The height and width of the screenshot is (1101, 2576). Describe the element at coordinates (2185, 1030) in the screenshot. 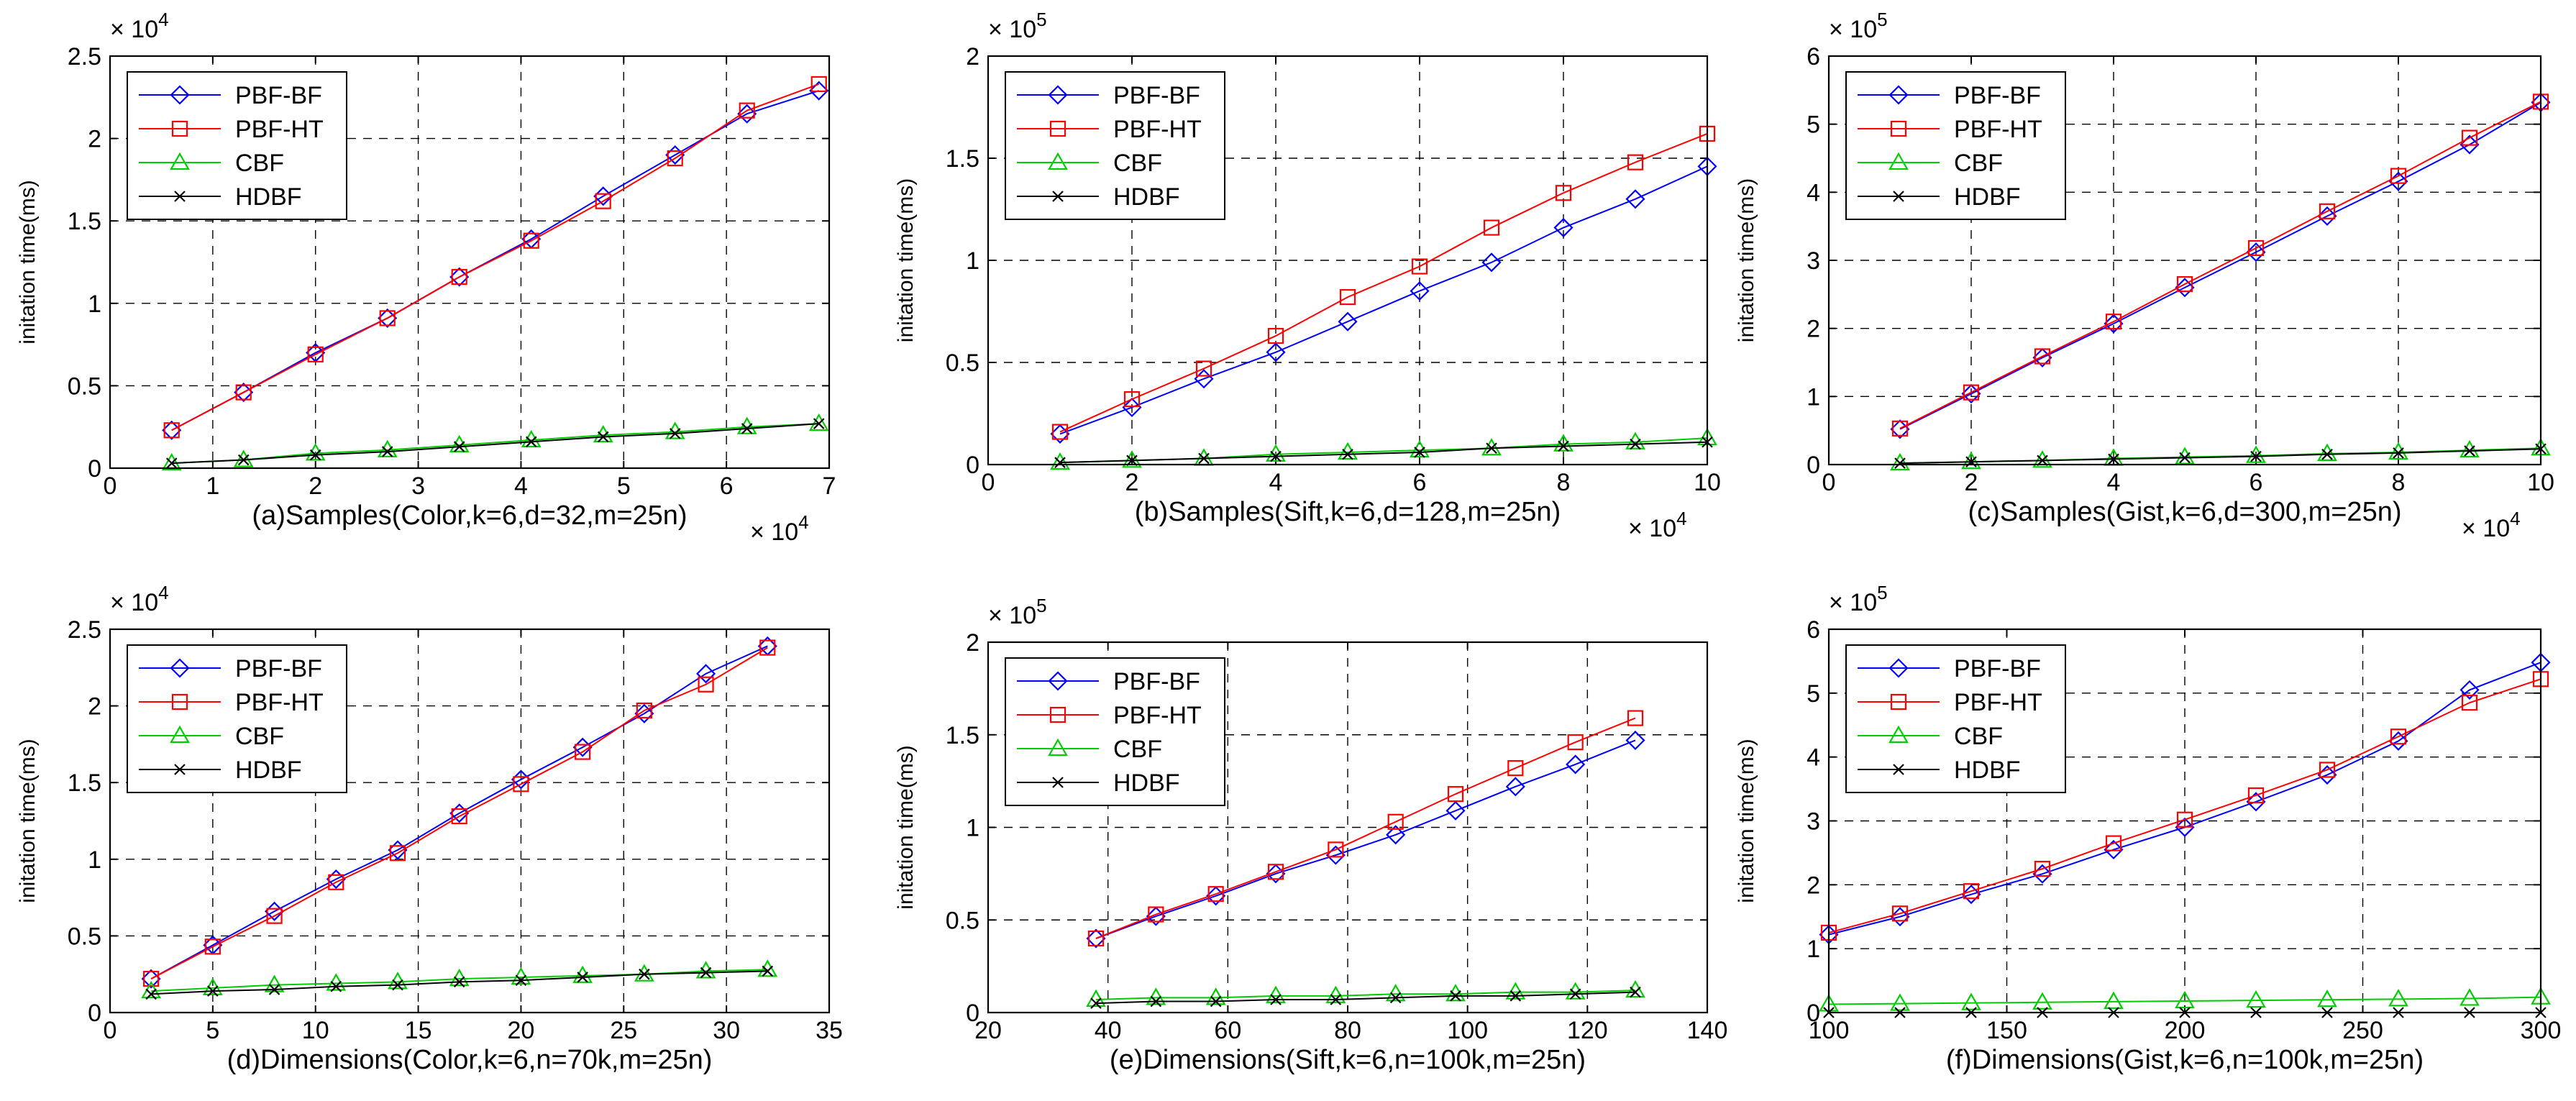

I see `x-tick-label: 200` at that location.